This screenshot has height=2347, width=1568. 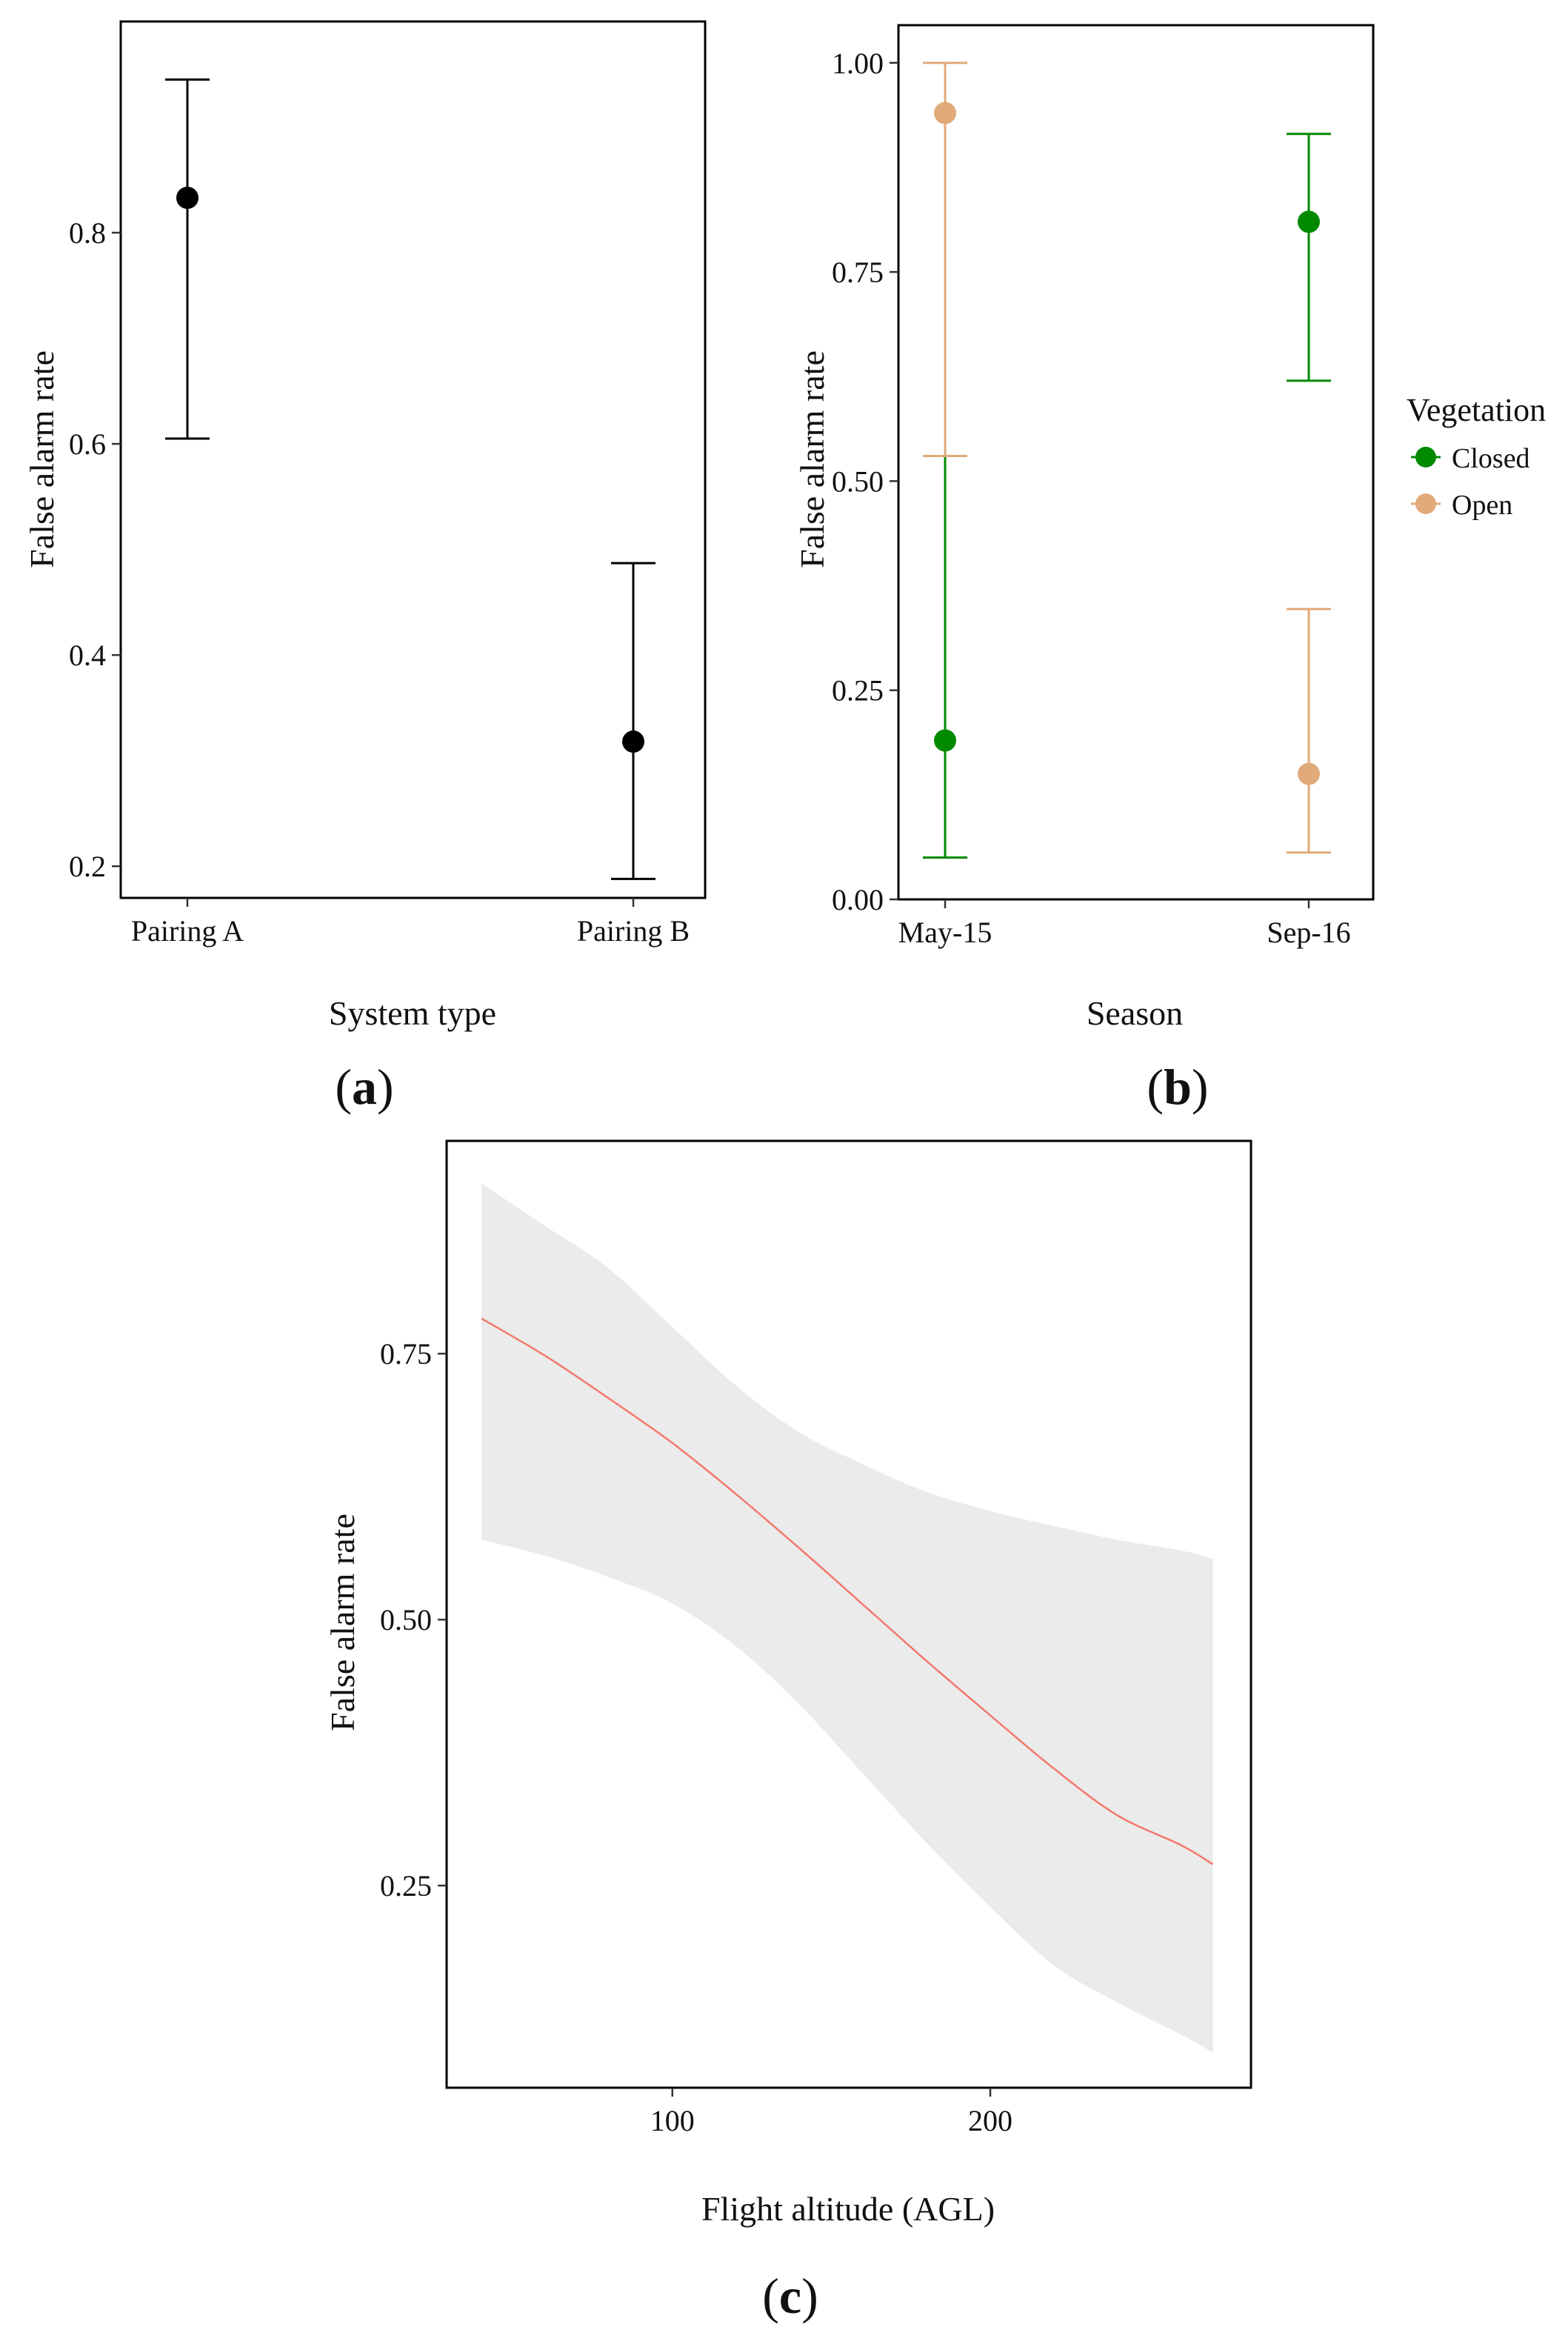 What do you see at coordinates (1477, 410) in the screenshot?
I see `legend-title: Vegetation` at bounding box center [1477, 410].